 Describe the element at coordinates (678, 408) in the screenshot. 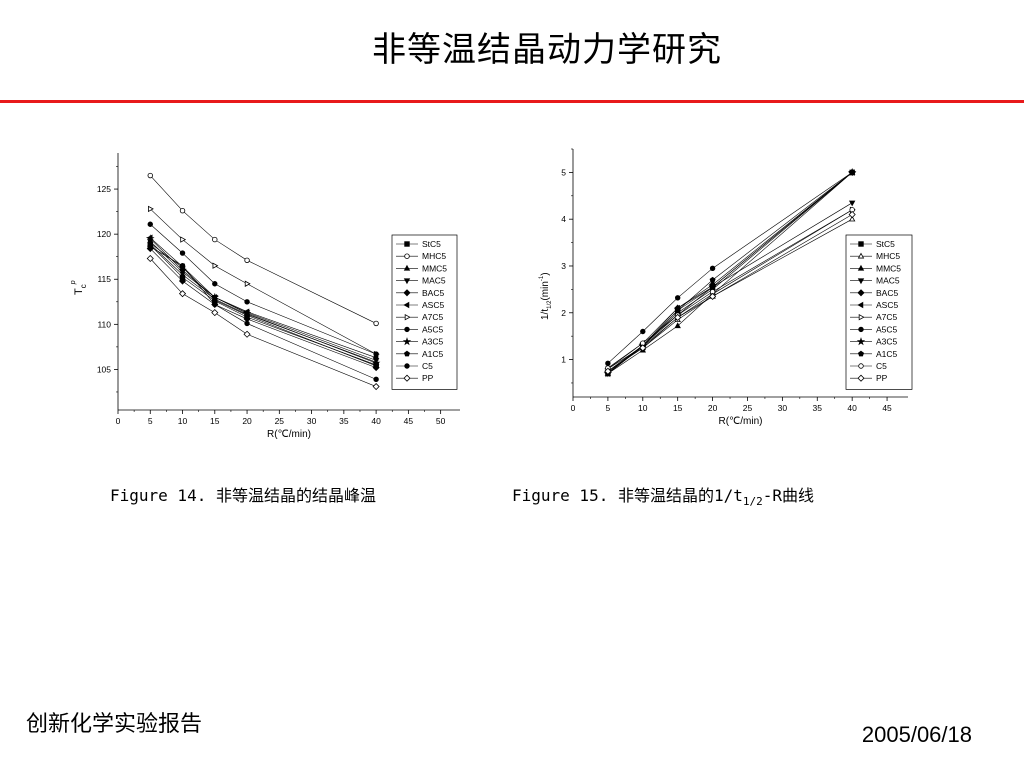

I see `chart15-x-tick-label: 15` at that location.